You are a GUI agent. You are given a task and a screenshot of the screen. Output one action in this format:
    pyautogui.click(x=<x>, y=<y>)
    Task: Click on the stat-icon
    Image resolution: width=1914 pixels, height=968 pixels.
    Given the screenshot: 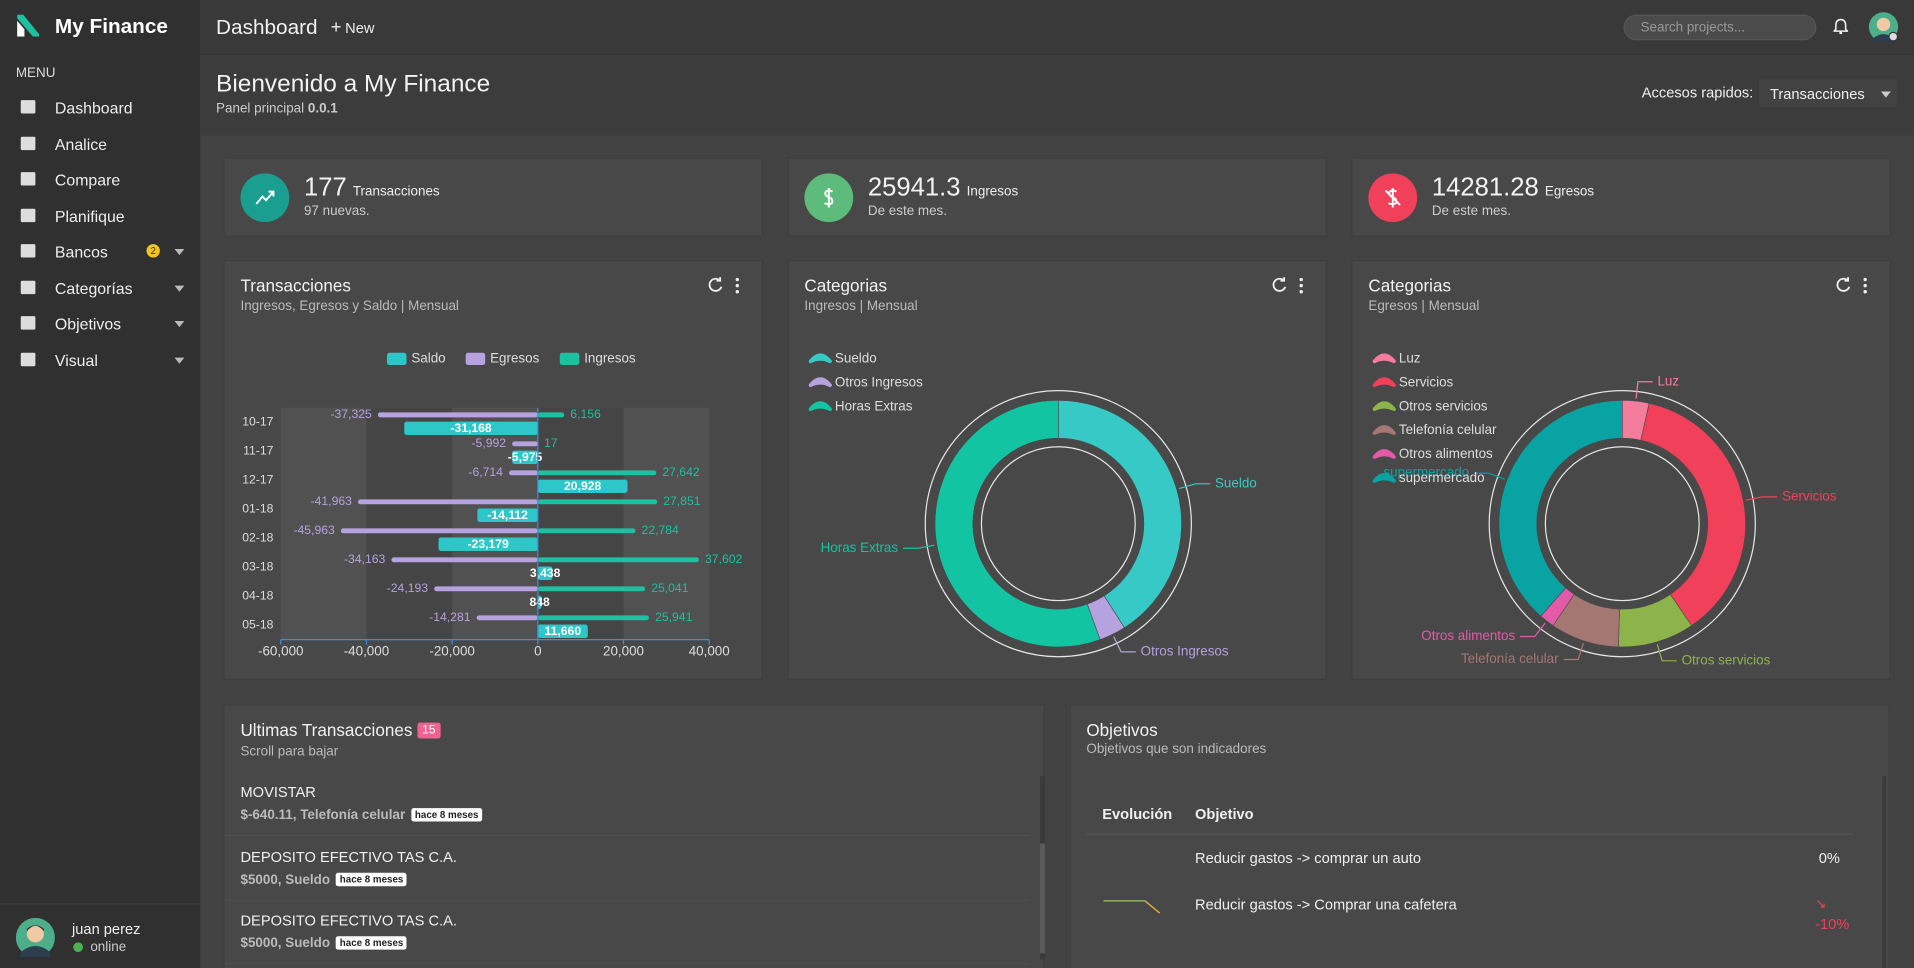 What is the action you would take?
    pyautogui.click(x=1393, y=198)
    